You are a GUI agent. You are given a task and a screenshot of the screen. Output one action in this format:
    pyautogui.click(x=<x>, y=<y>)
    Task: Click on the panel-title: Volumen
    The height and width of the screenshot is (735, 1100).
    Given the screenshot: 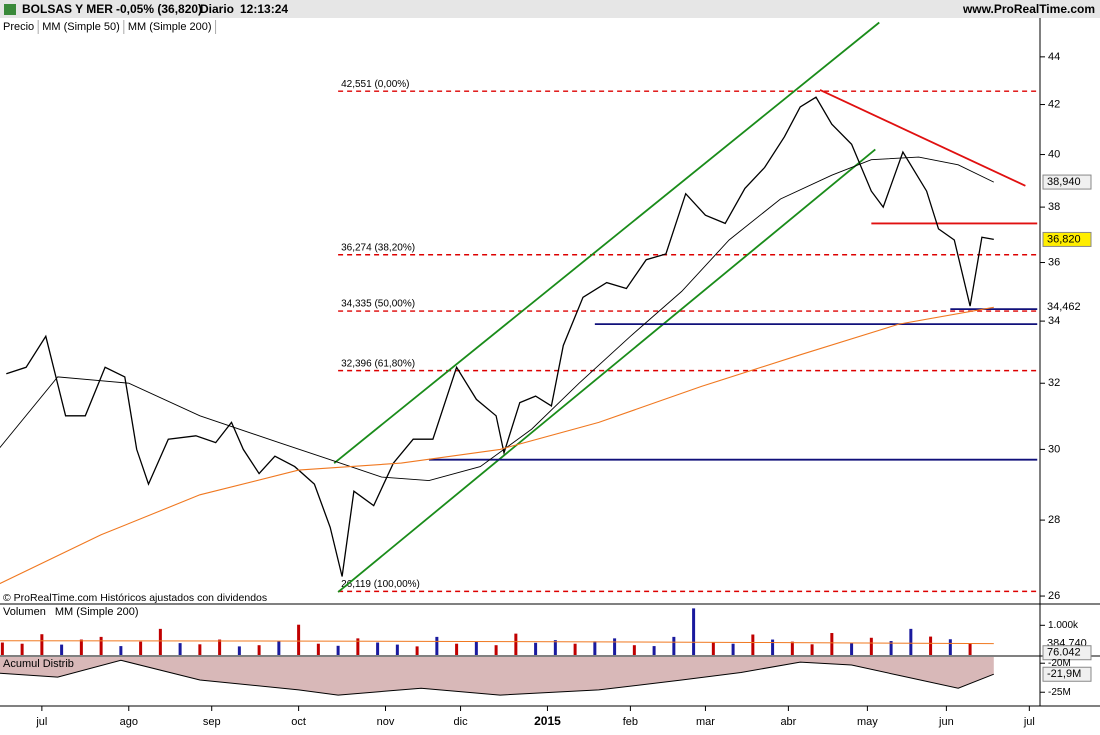 What is the action you would take?
    pyautogui.click(x=24, y=612)
    